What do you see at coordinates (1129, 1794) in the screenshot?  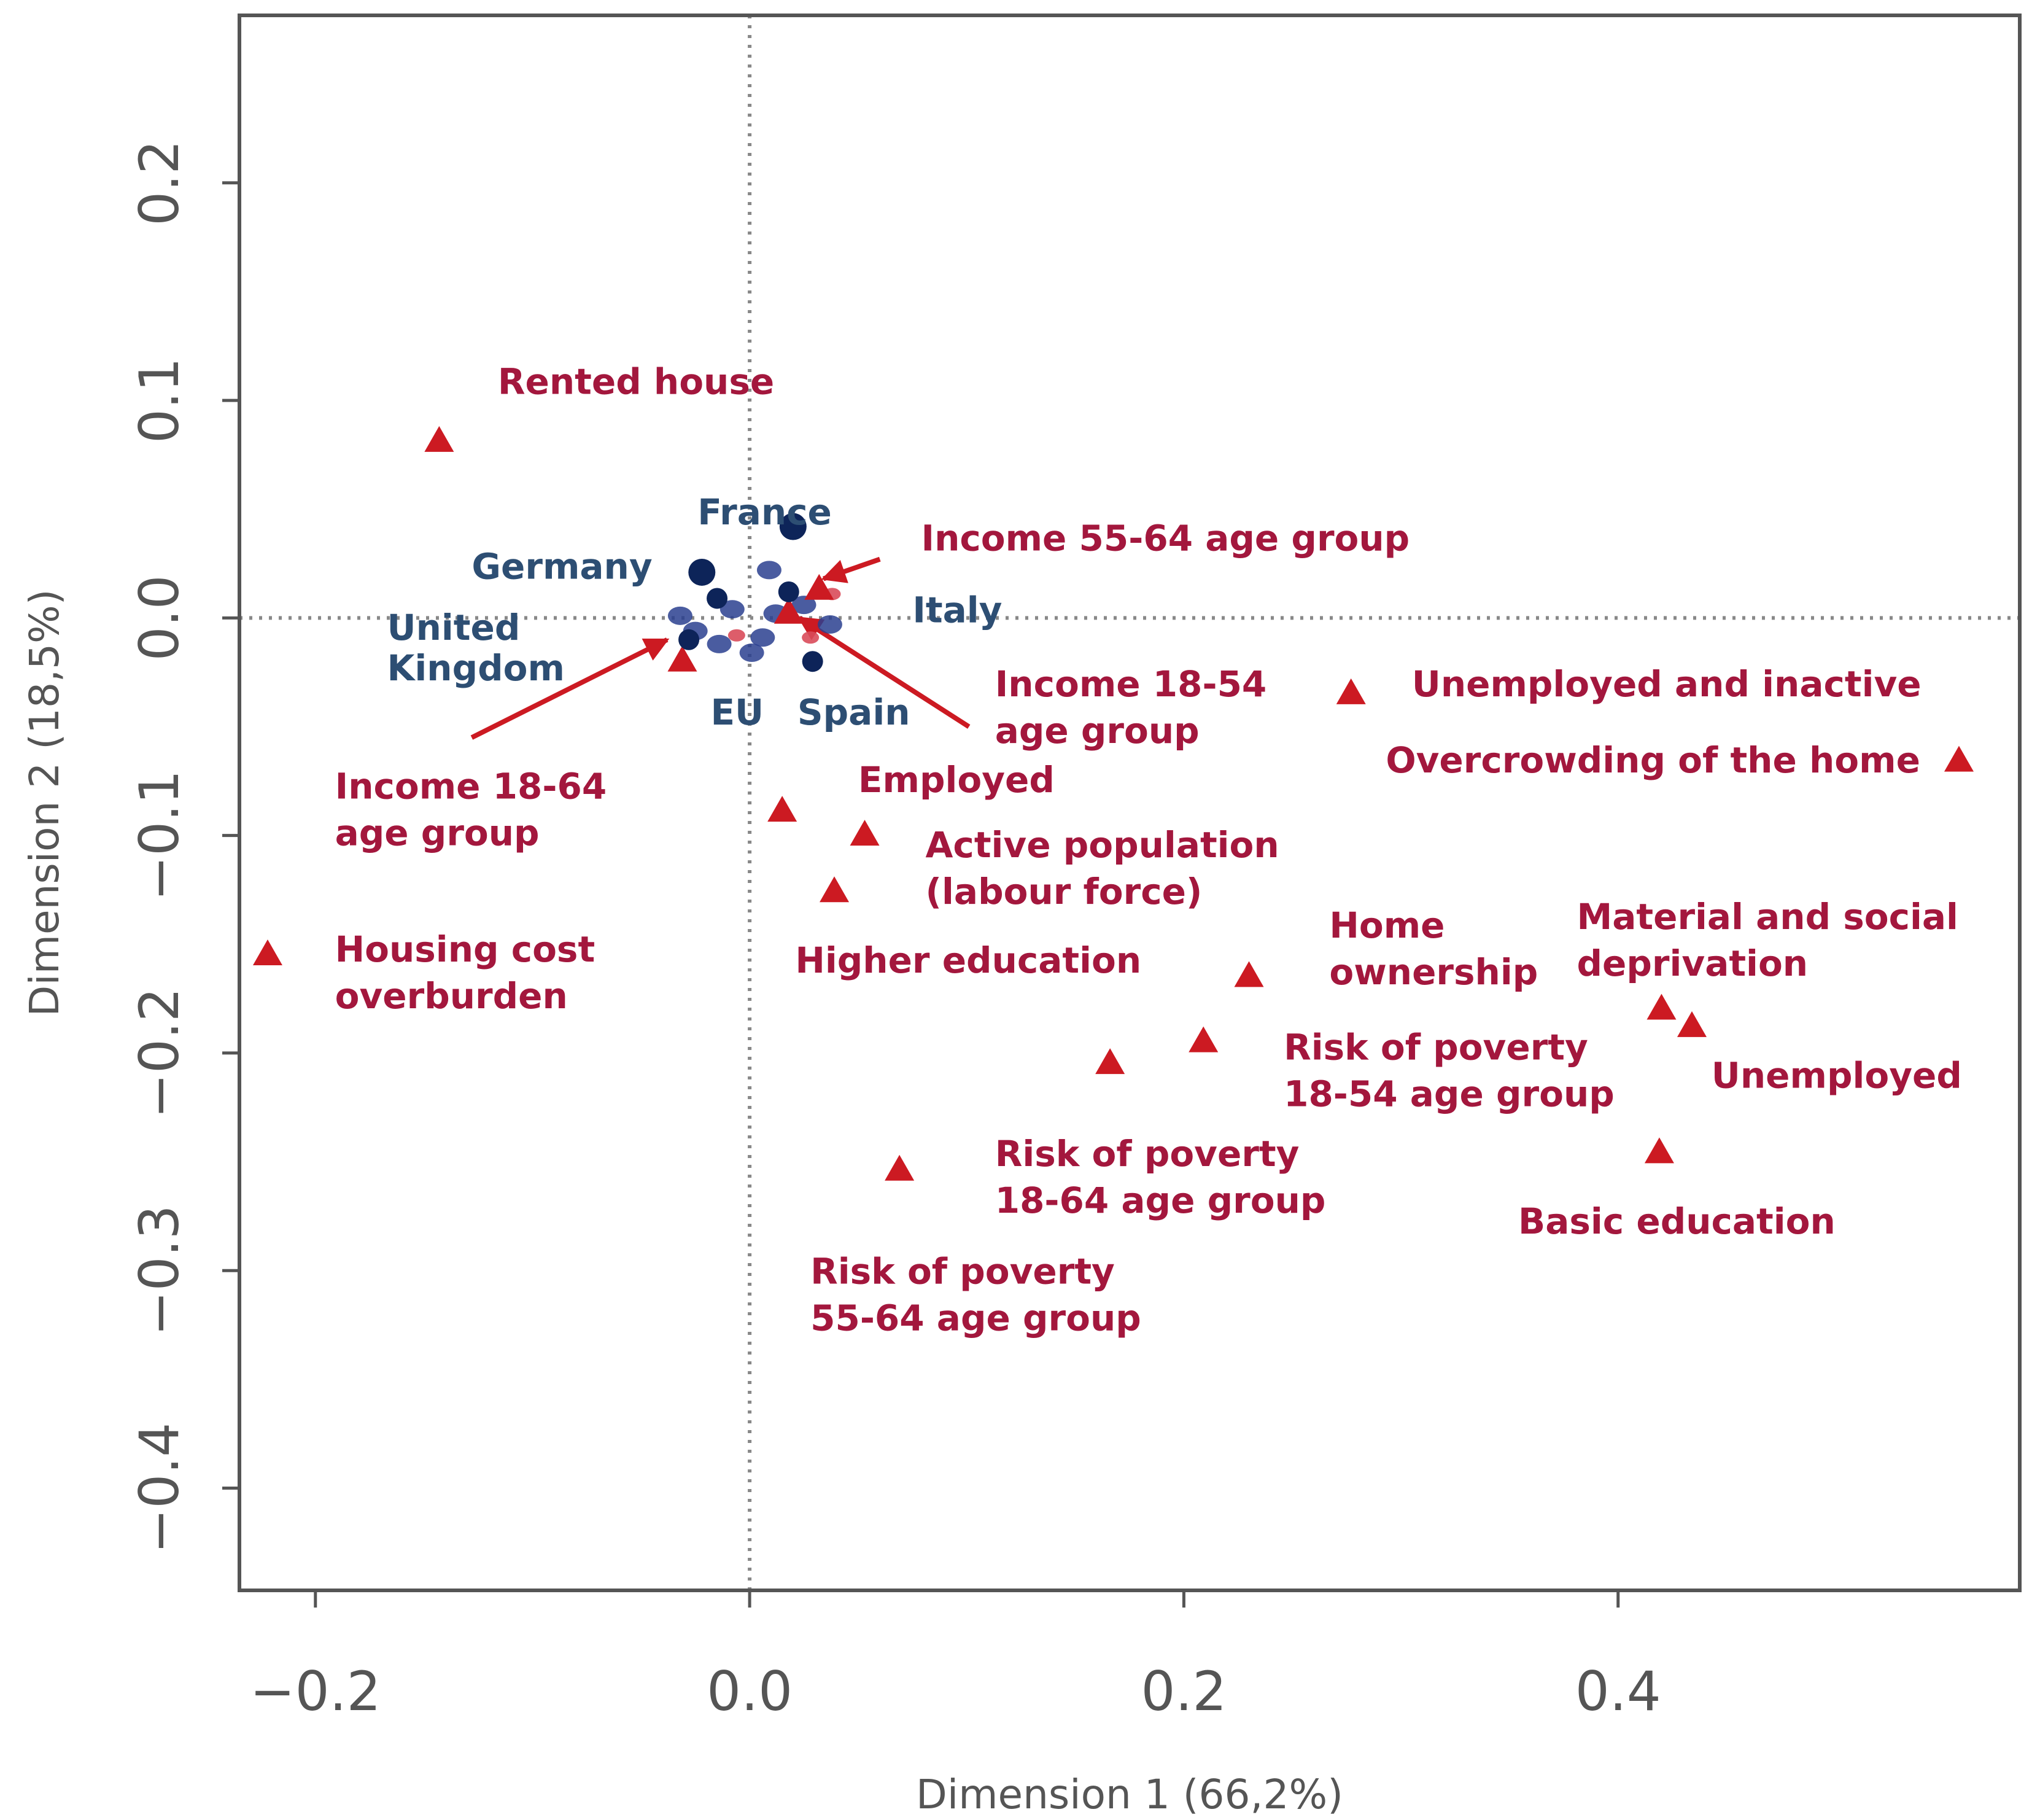 I see `x-axis-title: Dimension 1 (66,2%)` at bounding box center [1129, 1794].